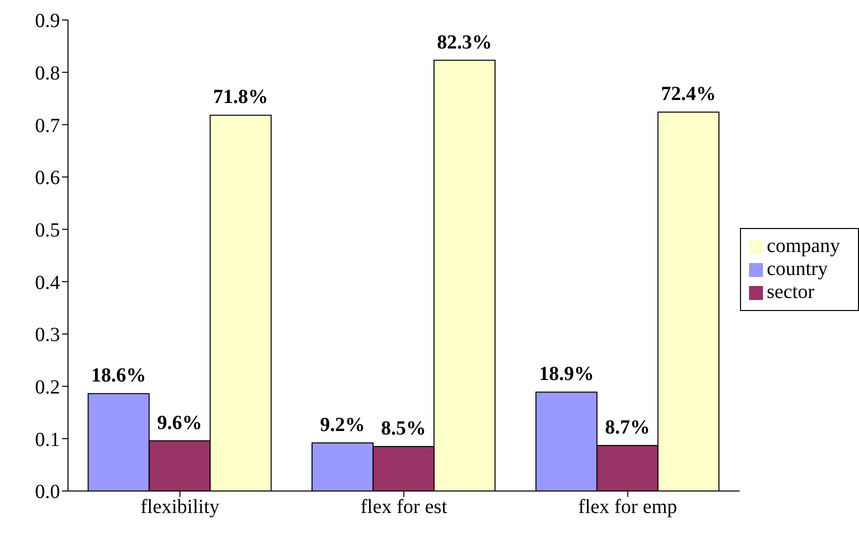  I want to click on x-tick-label: flex for emp, so click(628, 507).